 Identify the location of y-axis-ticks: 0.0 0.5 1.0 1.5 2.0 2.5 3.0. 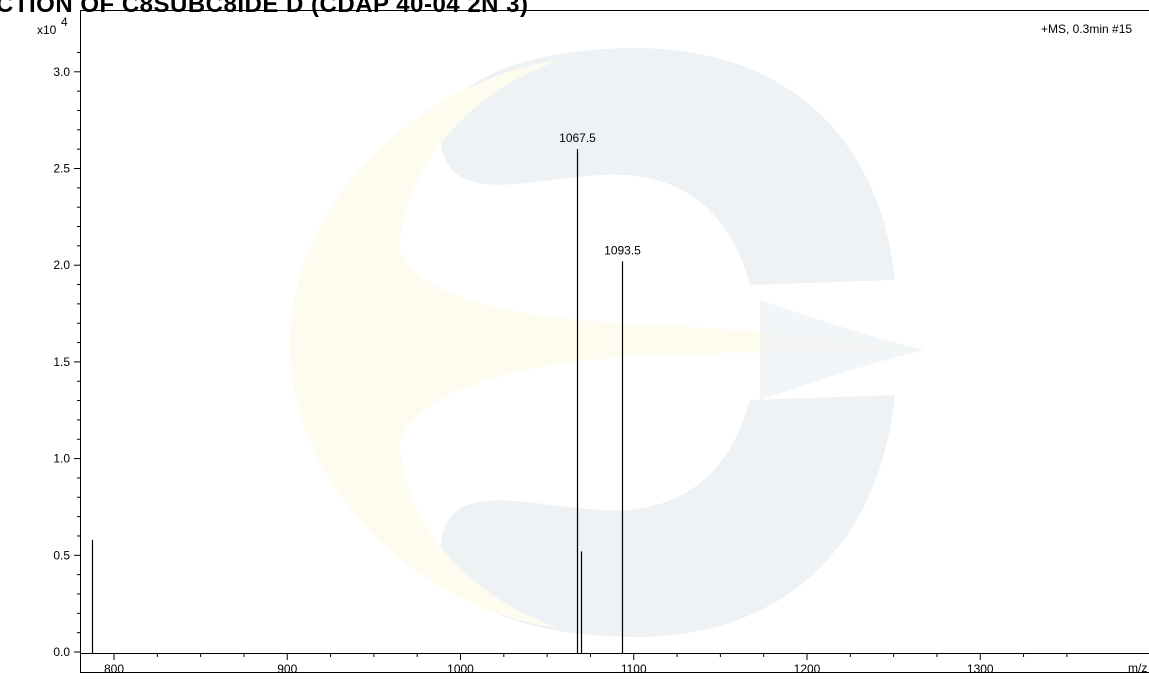
(66, 355).